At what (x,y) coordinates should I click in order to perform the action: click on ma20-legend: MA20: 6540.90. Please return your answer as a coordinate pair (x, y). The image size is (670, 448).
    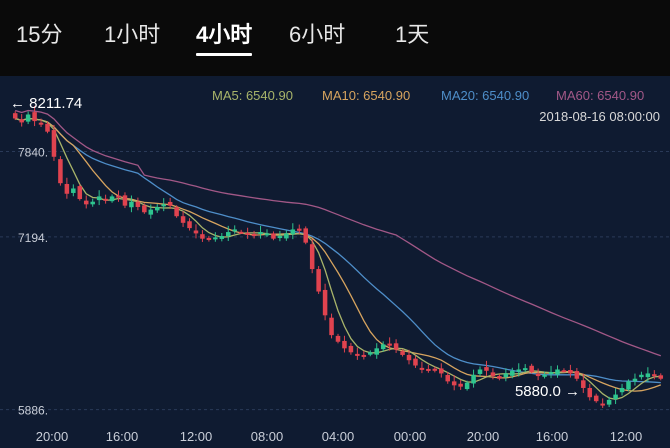
    Looking at the image, I should click on (485, 95).